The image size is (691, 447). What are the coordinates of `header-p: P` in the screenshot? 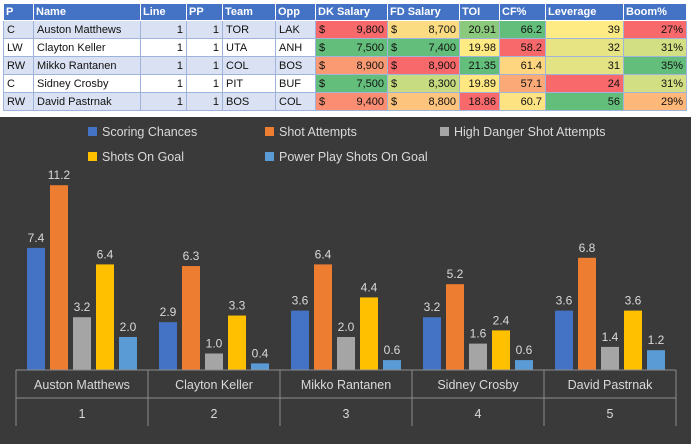 It's located at (18, 12).